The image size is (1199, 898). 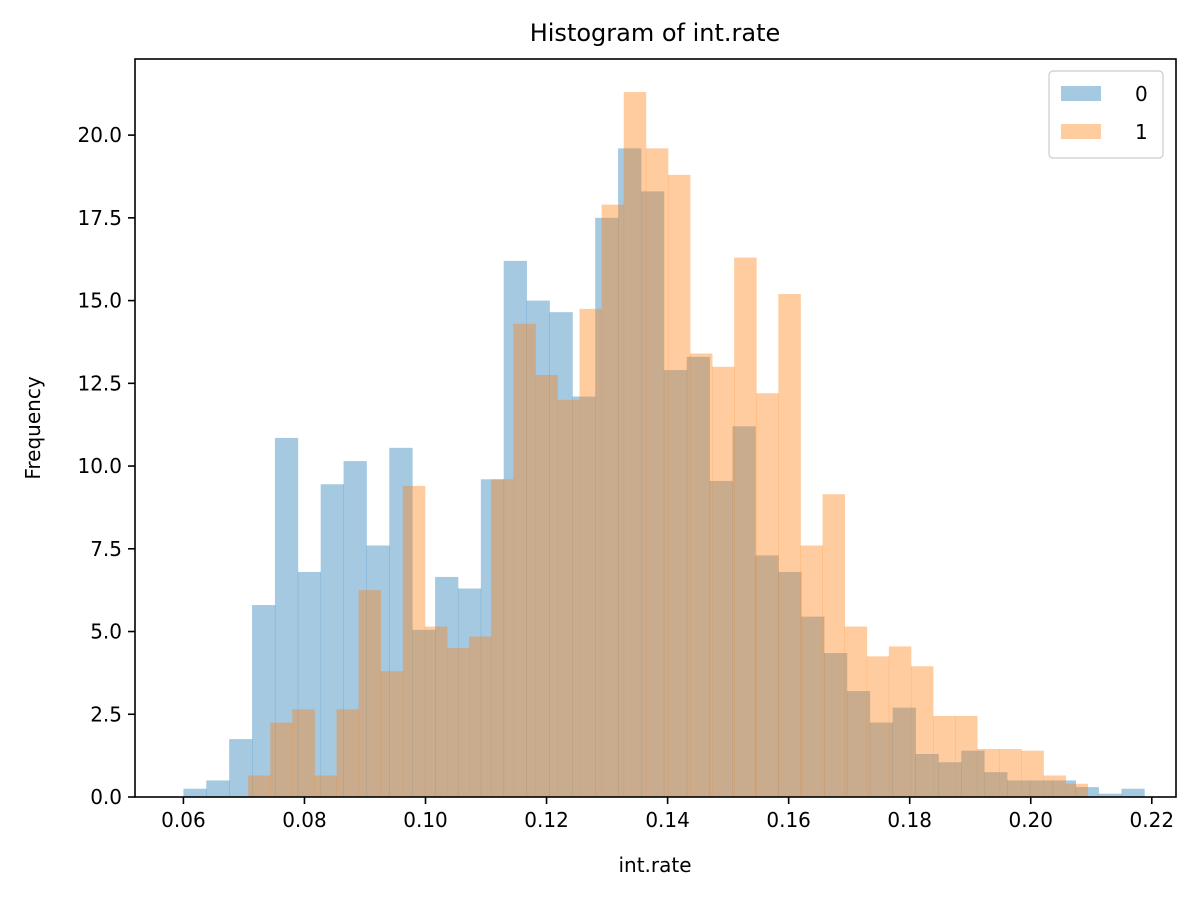 I want to click on legend-label-series-1: 1, so click(x=1141, y=132).